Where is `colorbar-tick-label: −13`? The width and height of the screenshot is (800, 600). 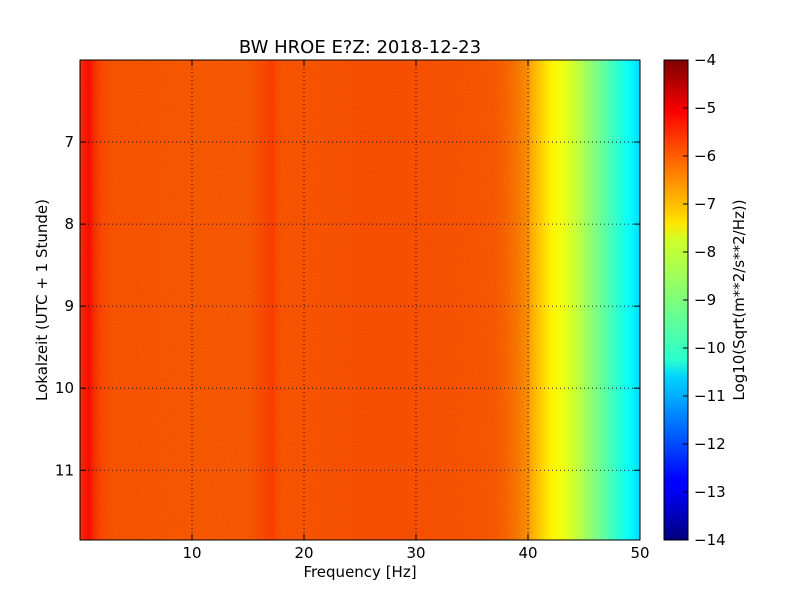
colorbar-tick-label: −13 is located at coordinates (710, 492).